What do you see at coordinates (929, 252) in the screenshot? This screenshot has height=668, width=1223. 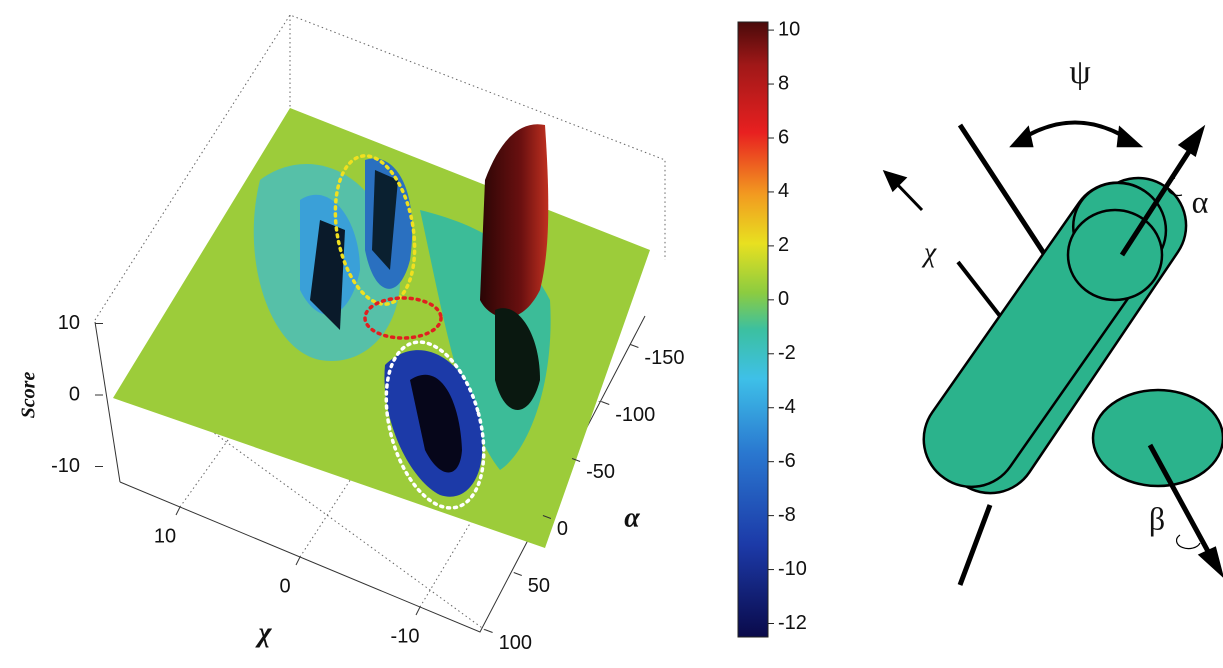 I see `chi-label: χ` at bounding box center [929, 252].